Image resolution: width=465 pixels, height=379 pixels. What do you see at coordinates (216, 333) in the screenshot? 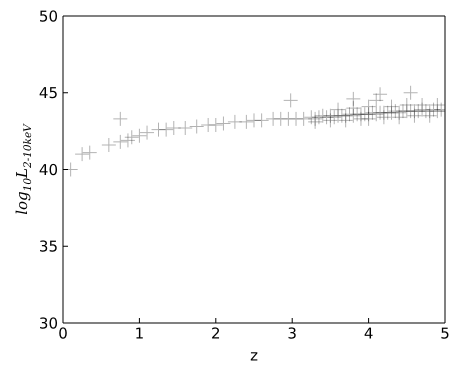
I see `x-tick-label: 2` at bounding box center [216, 333].